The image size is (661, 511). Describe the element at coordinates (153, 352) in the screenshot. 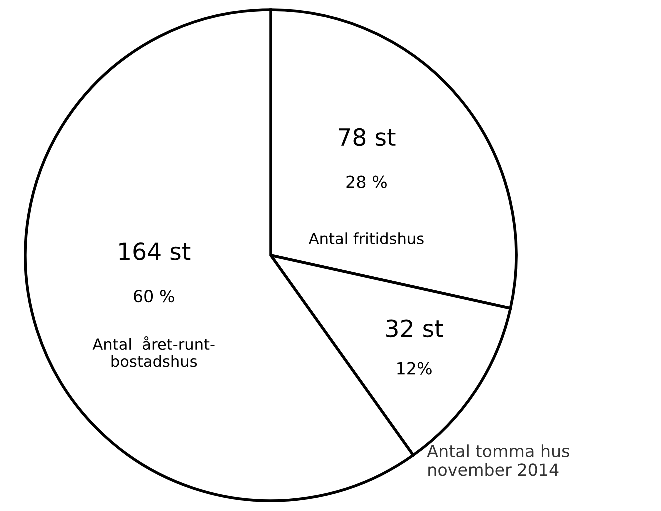

I see `slice-label: Antal året-runt- bostadshus` at that location.